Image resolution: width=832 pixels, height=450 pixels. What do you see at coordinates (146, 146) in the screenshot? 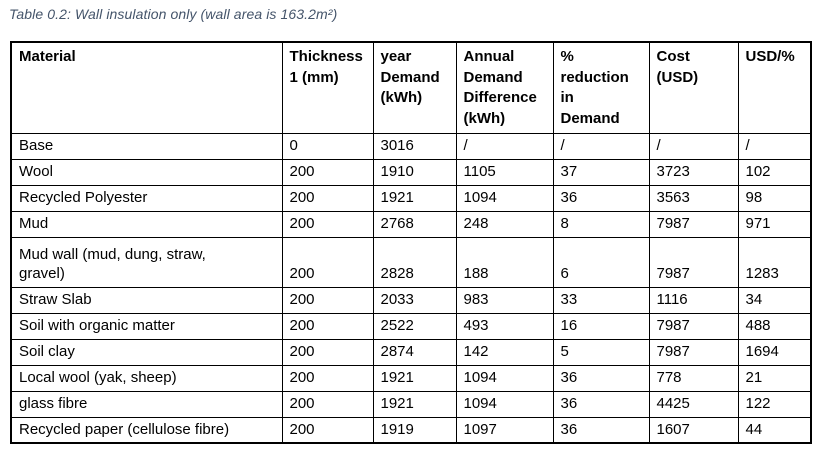
I see `table-cell: Base` at bounding box center [146, 146].